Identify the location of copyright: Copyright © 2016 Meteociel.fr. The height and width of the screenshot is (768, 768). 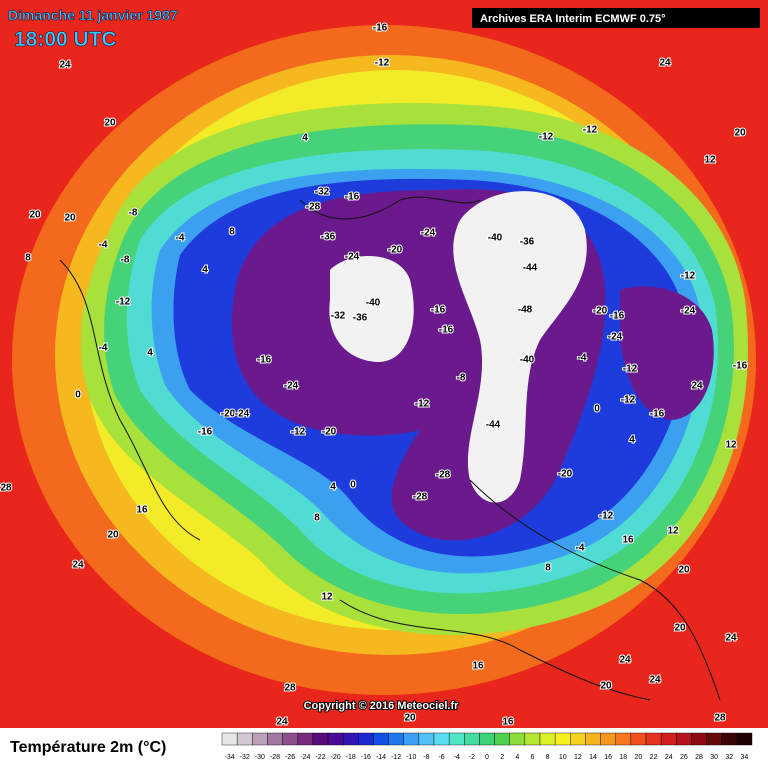
(382, 706).